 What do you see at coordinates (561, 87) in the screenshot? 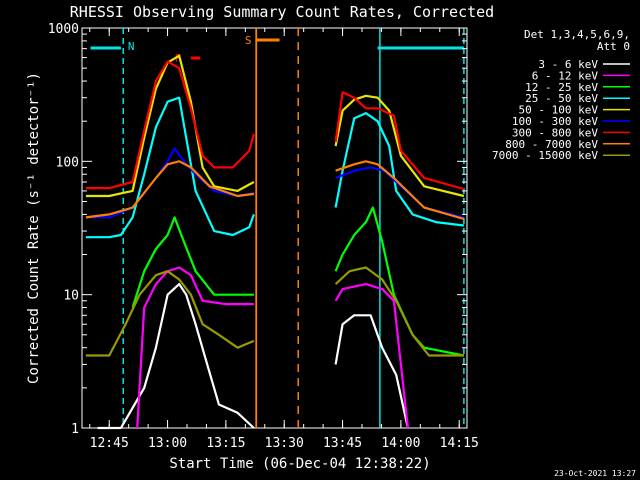
I see `legend-label-2: 12 - 25 keV` at bounding box center [561, 87].